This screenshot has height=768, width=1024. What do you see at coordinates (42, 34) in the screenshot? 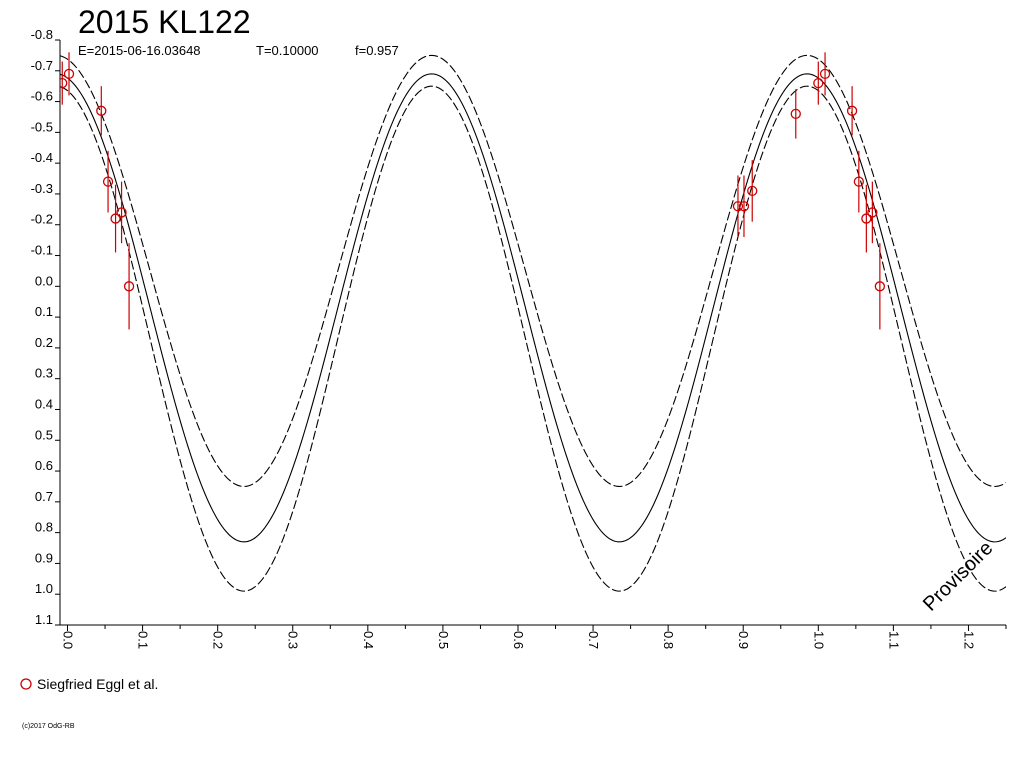
I see `y-tick-label: -0.8` at bounding box center [42, 34].